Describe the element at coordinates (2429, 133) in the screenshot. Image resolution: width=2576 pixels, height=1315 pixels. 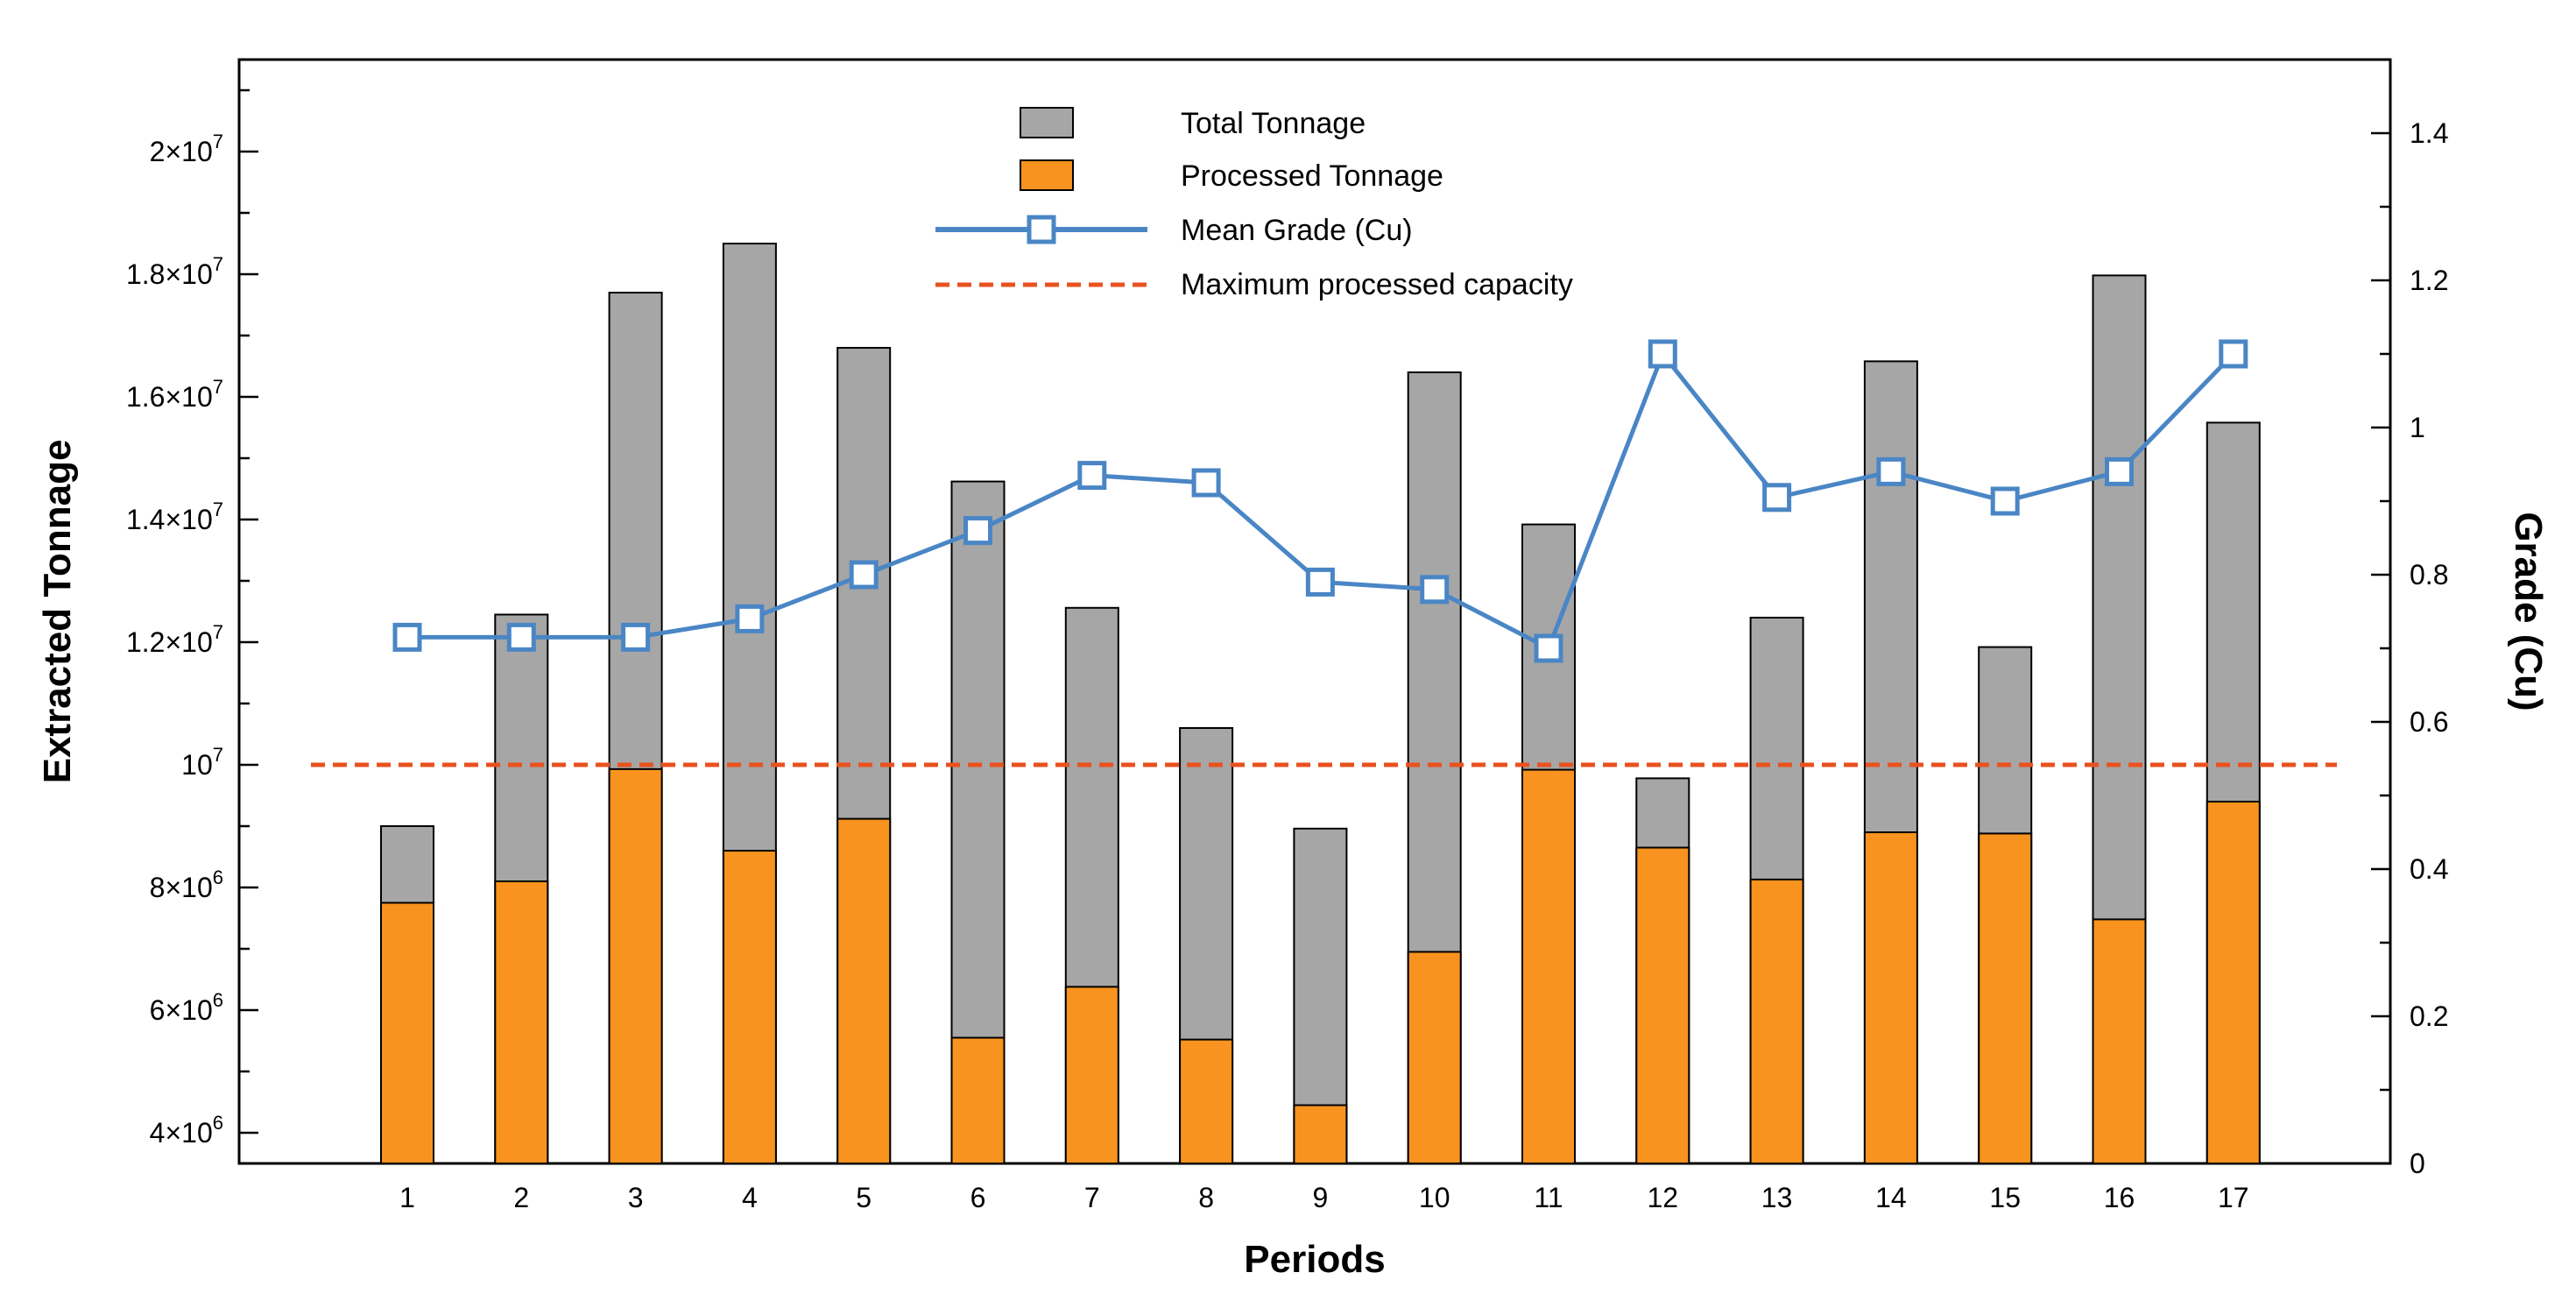
I see `y2-tick-label: 1.4` at that location.